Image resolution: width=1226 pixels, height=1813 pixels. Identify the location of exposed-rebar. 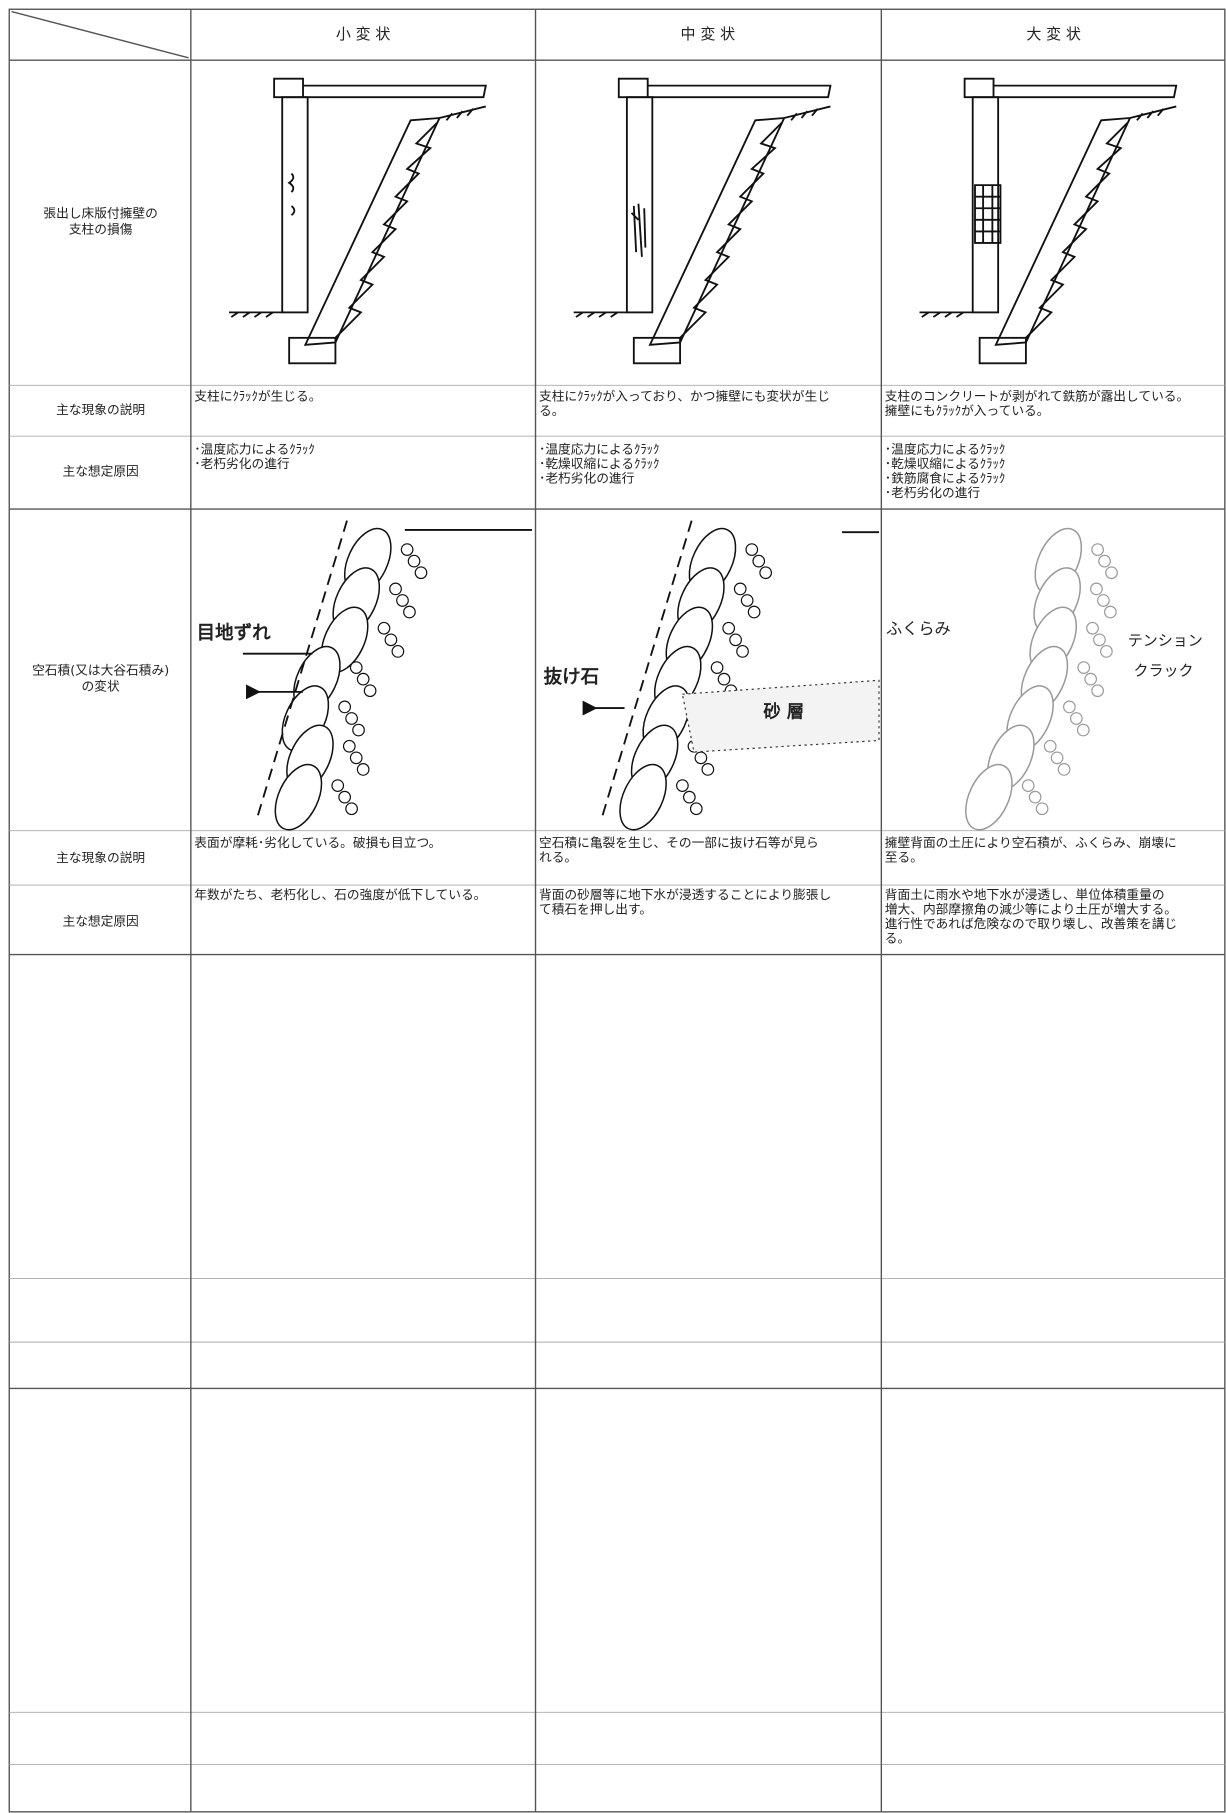
(988, 214).